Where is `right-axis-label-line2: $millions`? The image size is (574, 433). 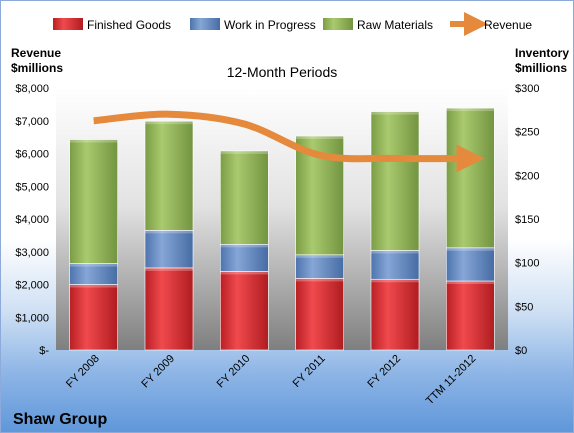
right-axis-label-line2: $millions is located at coordinates (541, 68).